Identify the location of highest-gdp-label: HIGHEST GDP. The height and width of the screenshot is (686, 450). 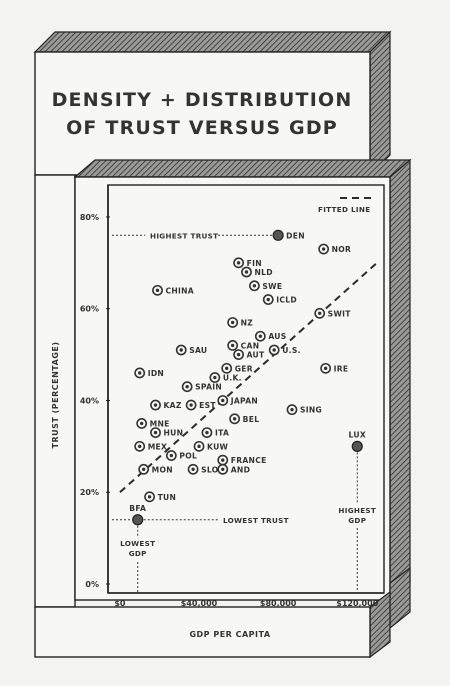
(357, 515).